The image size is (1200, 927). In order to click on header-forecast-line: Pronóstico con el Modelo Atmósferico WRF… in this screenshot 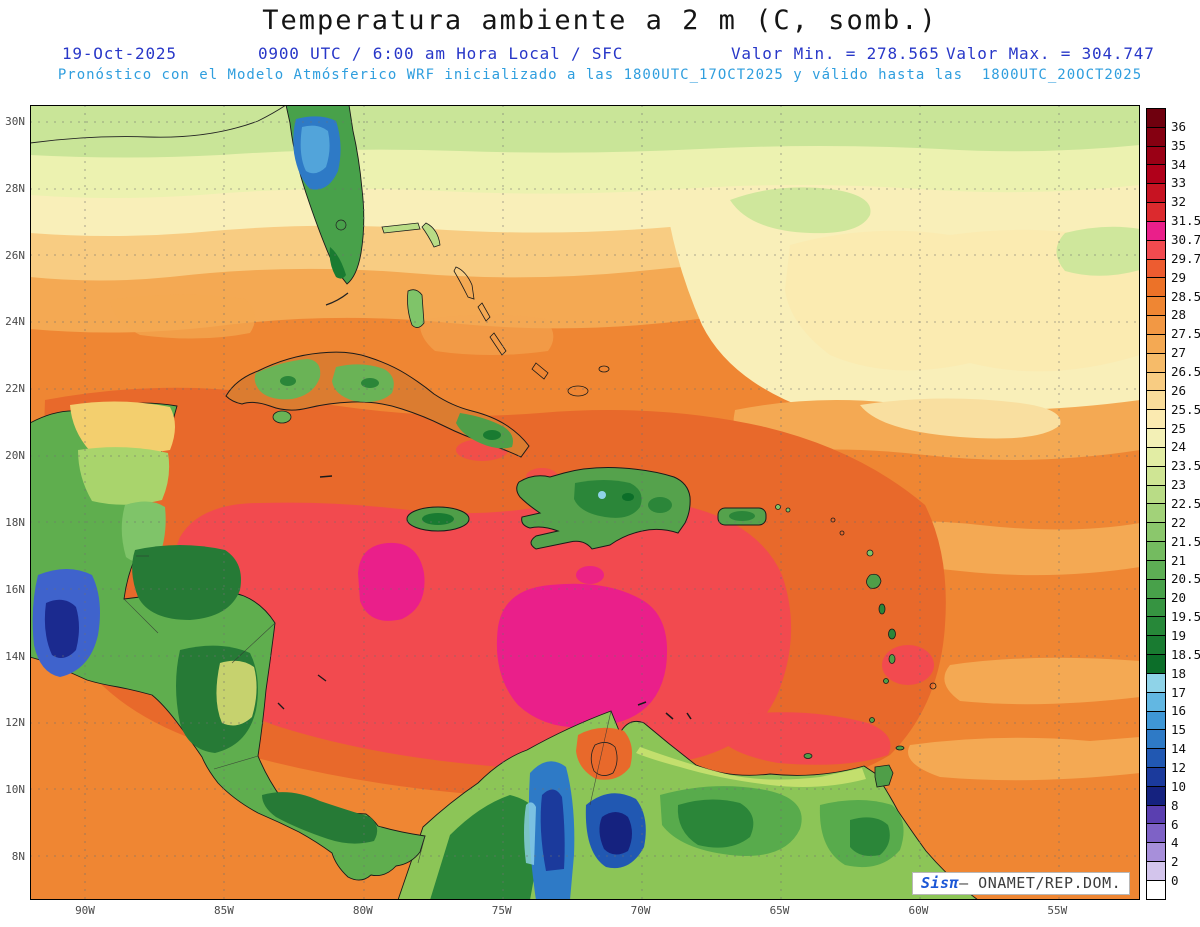, I will do `click(600, 75)`.